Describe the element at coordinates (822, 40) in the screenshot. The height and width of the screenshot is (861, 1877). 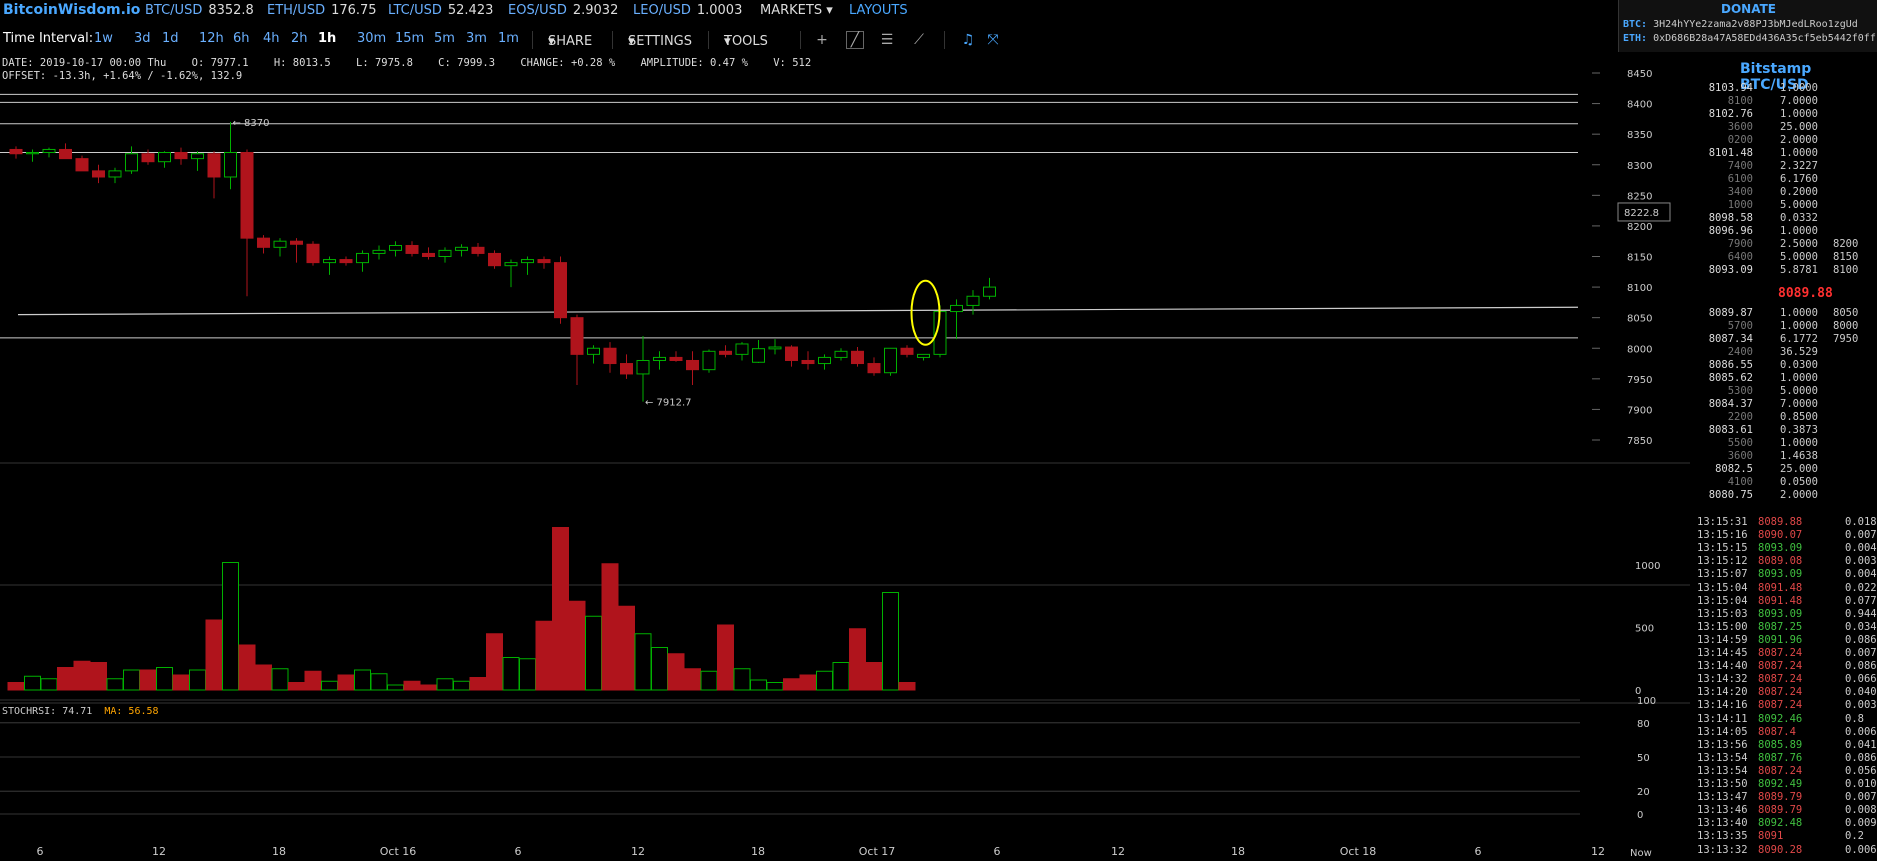
I see `plus-icon: +` at that location.